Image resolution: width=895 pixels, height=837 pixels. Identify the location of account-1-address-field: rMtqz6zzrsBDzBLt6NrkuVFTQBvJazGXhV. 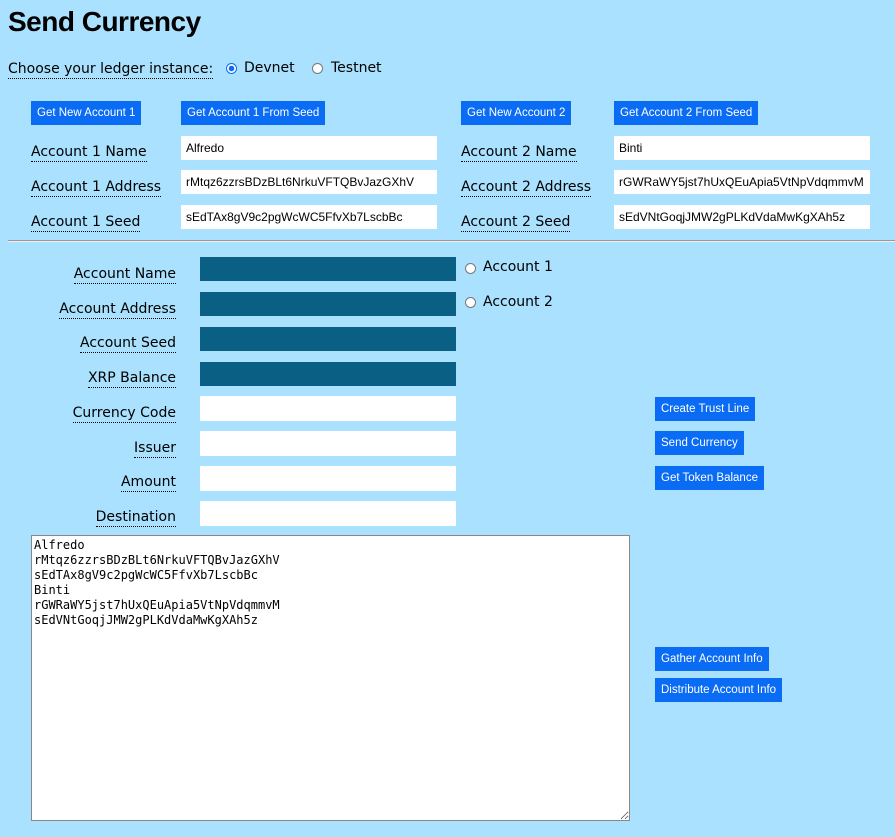
(309, 182).